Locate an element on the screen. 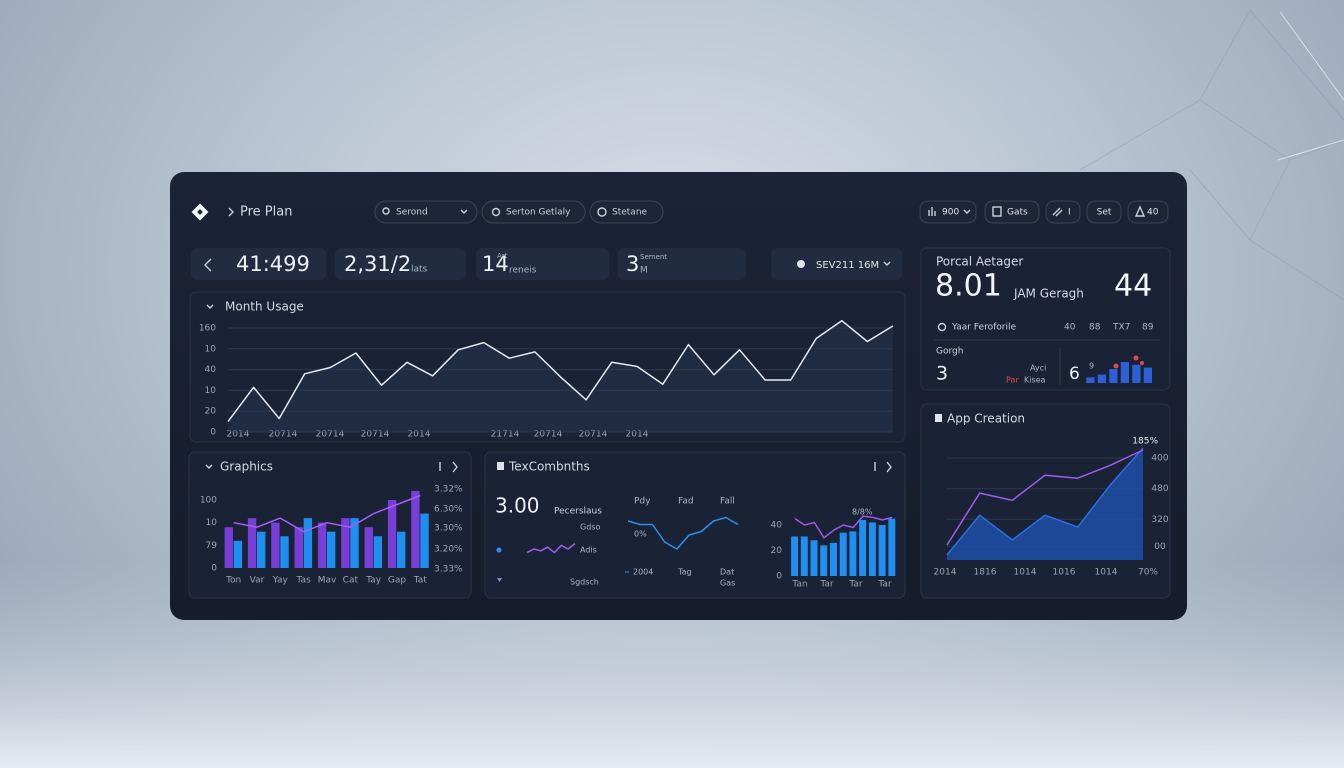 The width and height of the screenshot is (1344, 768). x-tick-label: 1816 is located at coordinates (985, 573).